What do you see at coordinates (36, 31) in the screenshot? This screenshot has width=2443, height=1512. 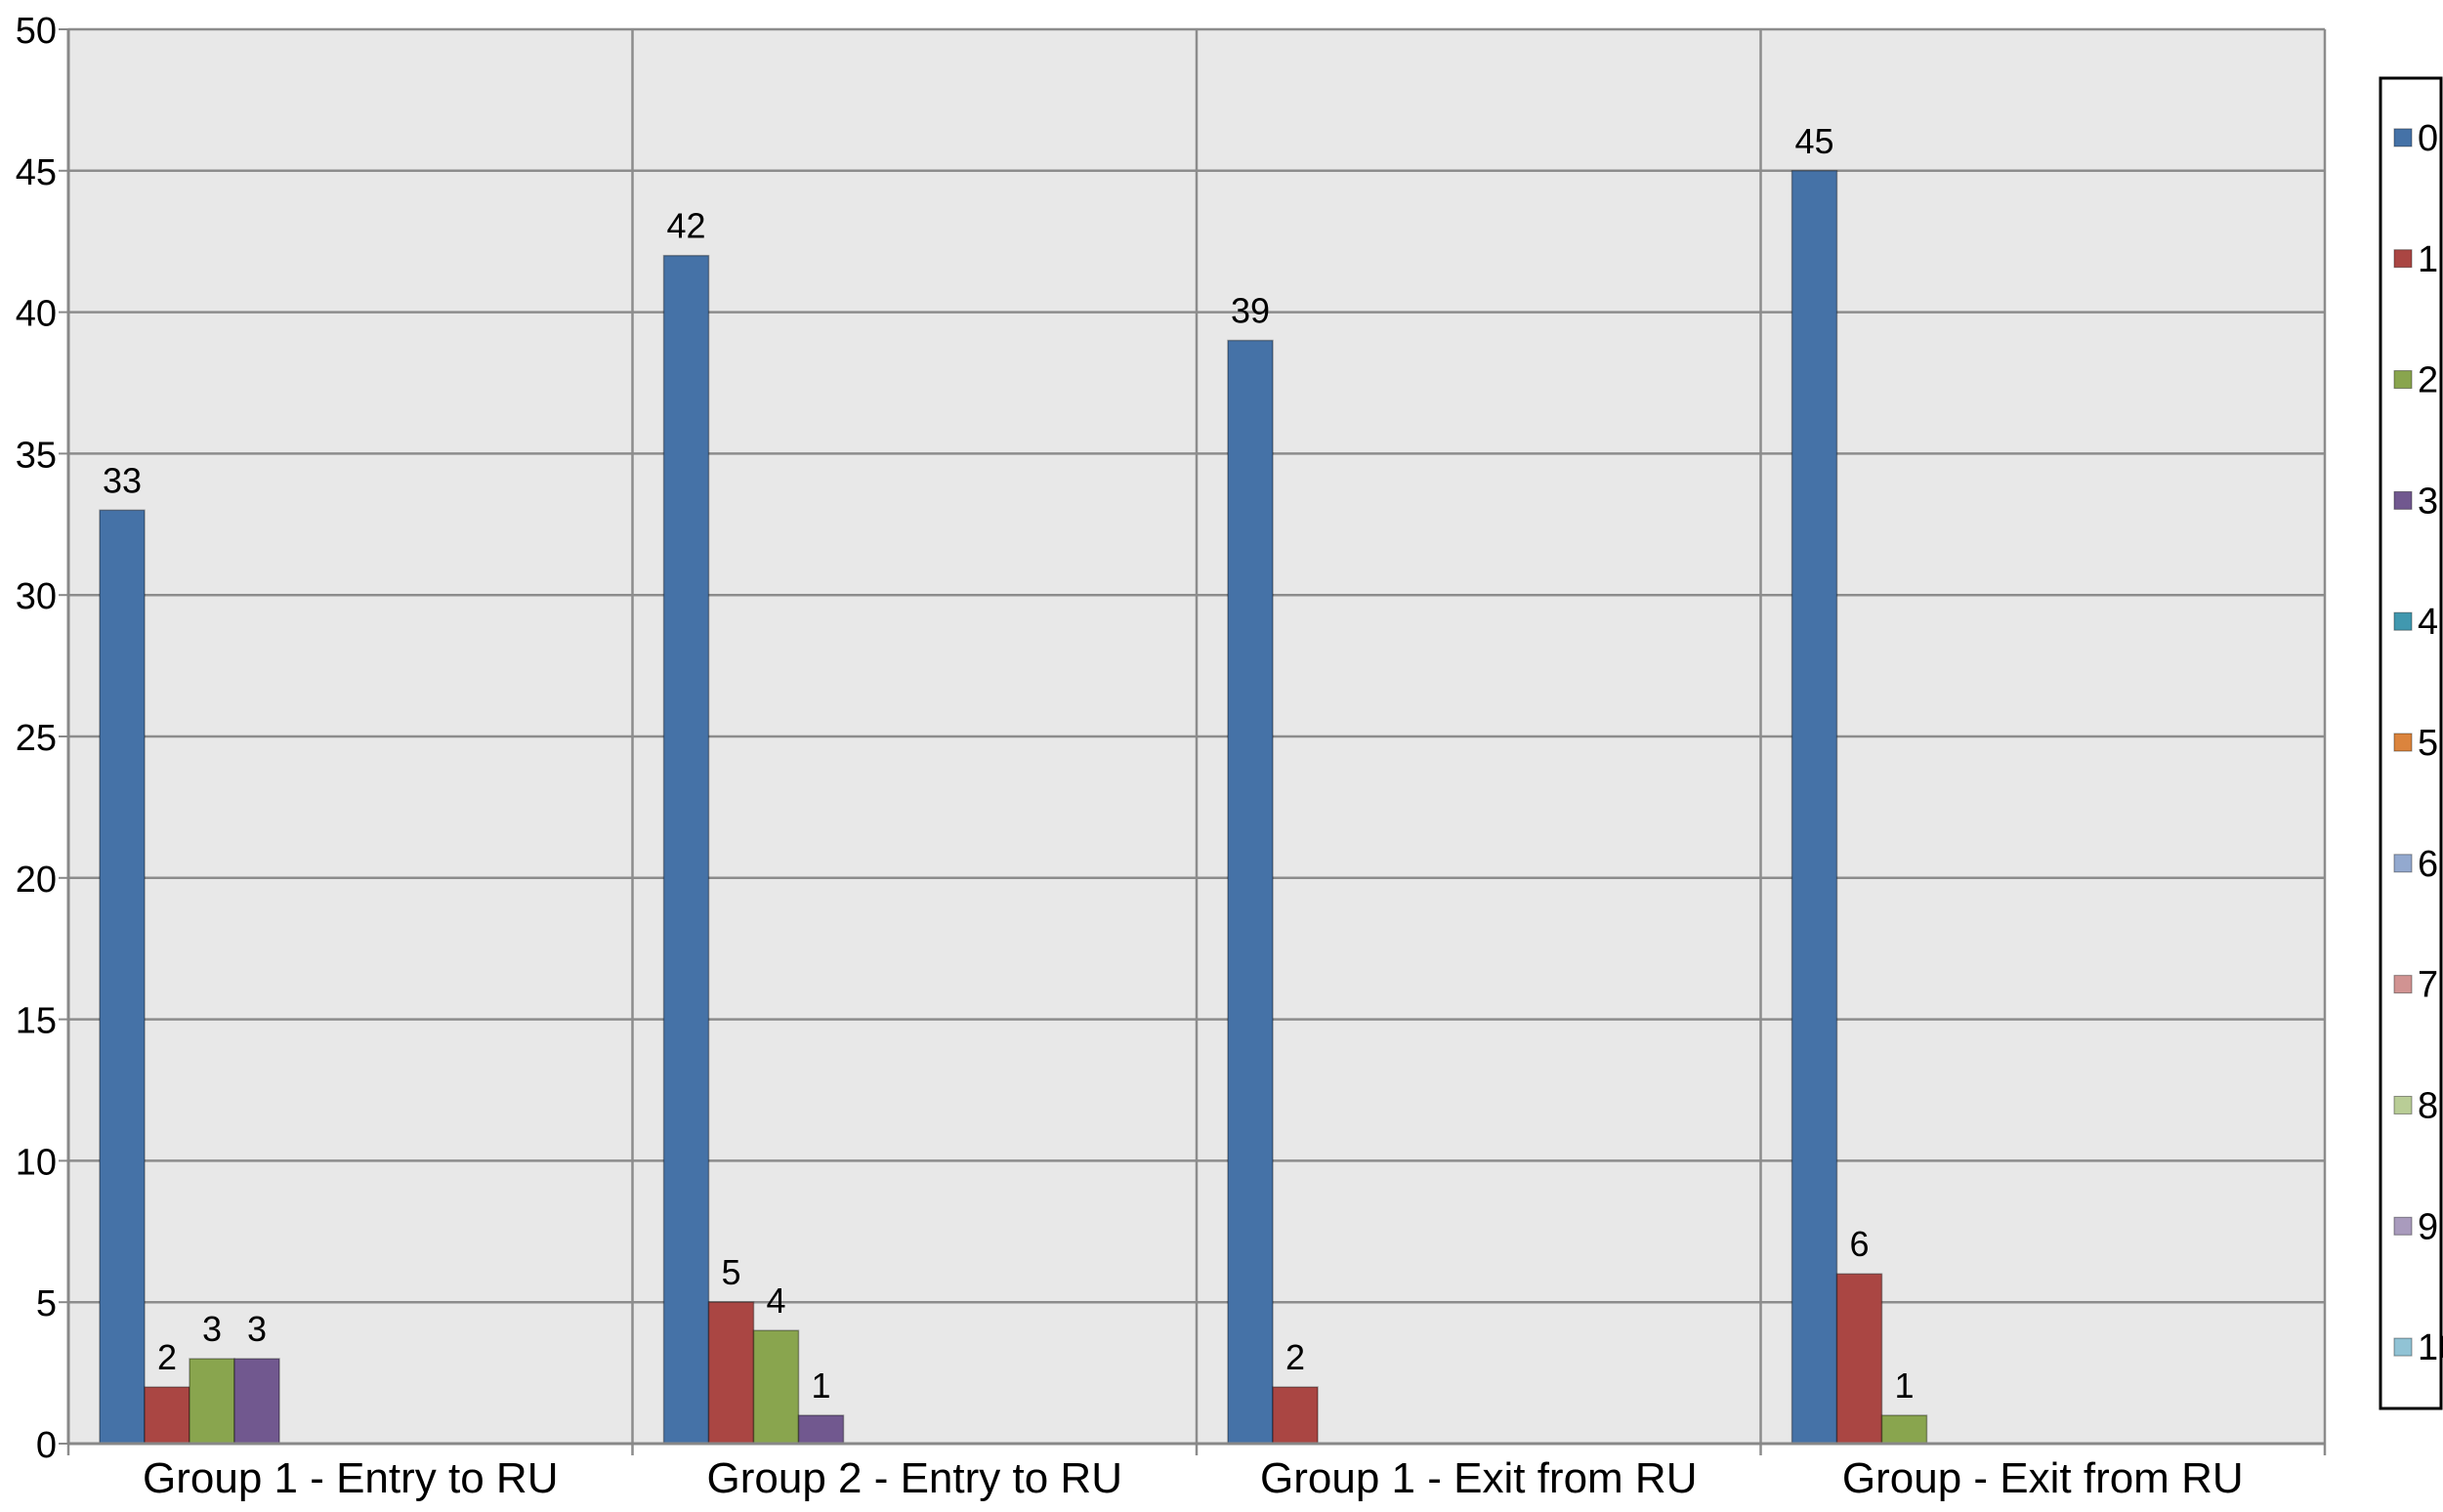 I see `y-tick-label: 50` at bounding box center [36, 31].